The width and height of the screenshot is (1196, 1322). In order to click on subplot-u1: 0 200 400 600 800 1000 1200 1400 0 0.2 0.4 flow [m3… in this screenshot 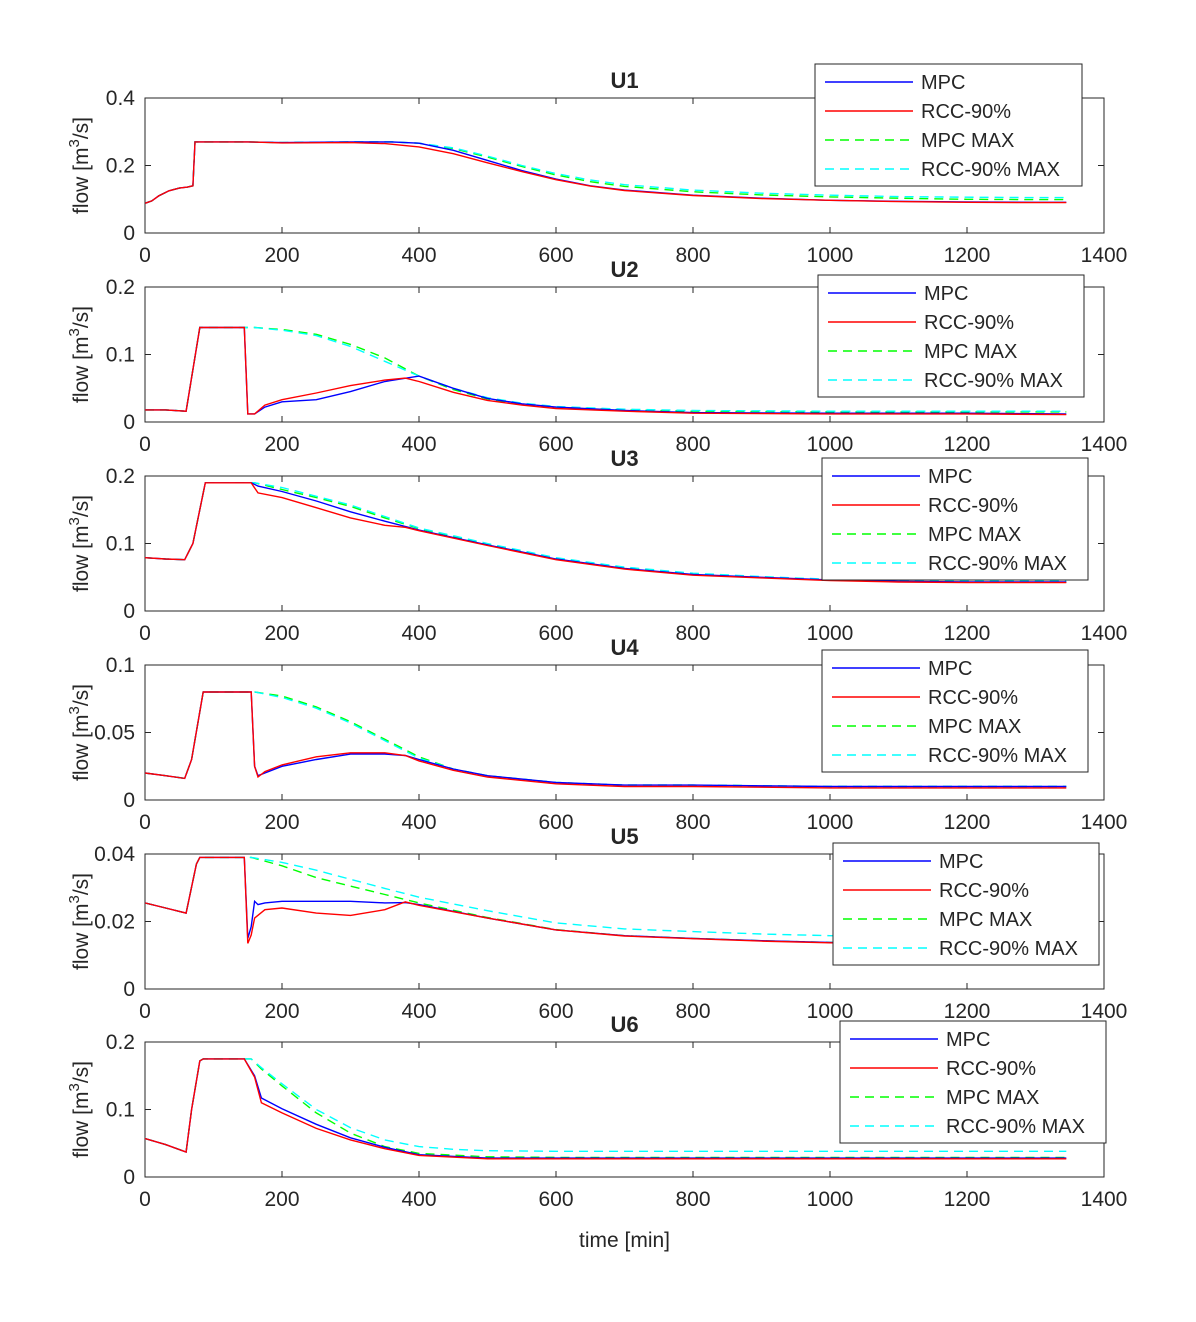, I will do `click(597, 165)`.